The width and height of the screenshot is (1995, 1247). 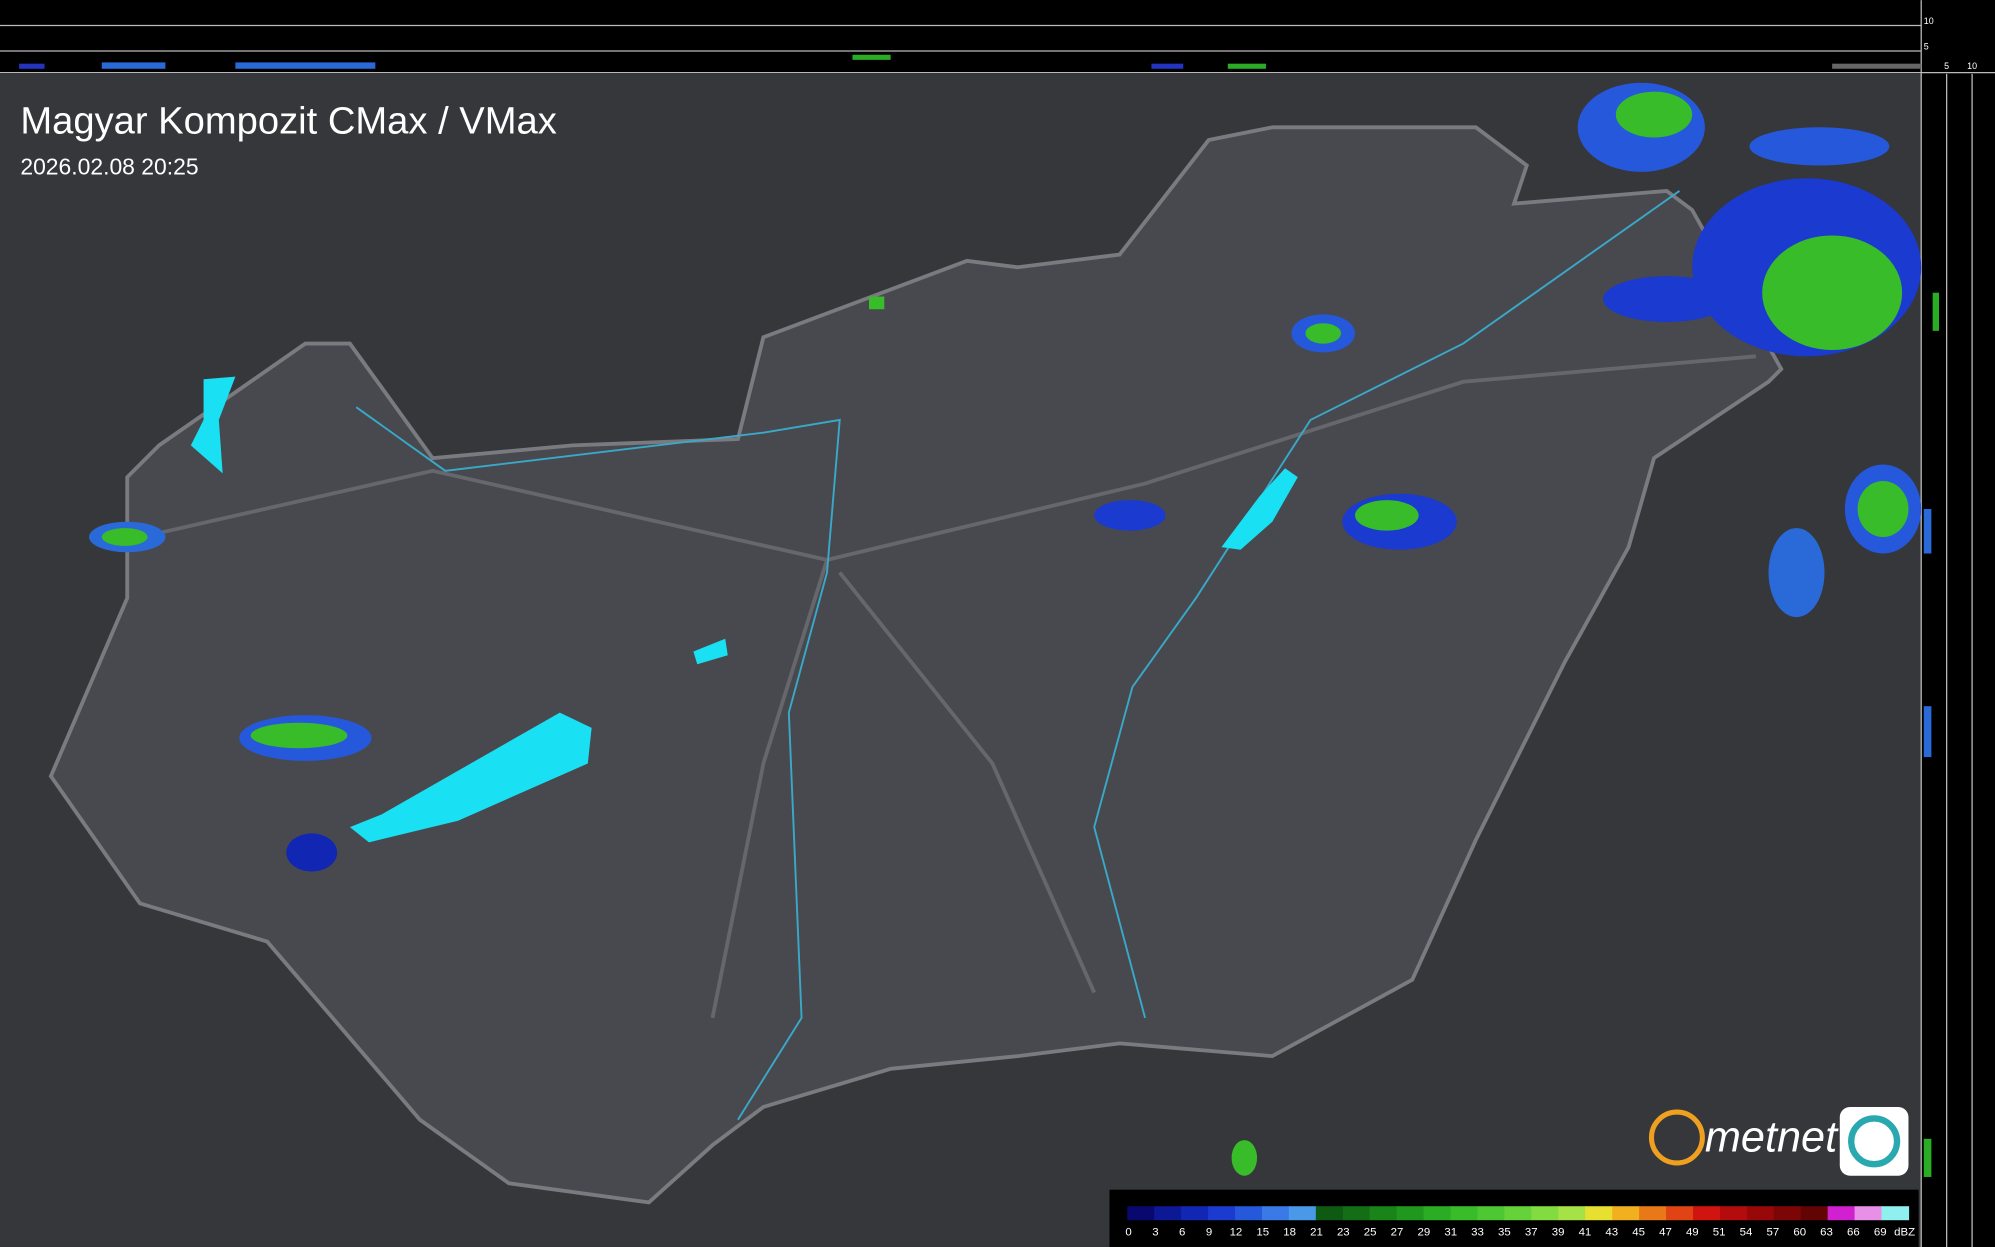 I want to click on logo-sun, so click(x=1676, y=1137).